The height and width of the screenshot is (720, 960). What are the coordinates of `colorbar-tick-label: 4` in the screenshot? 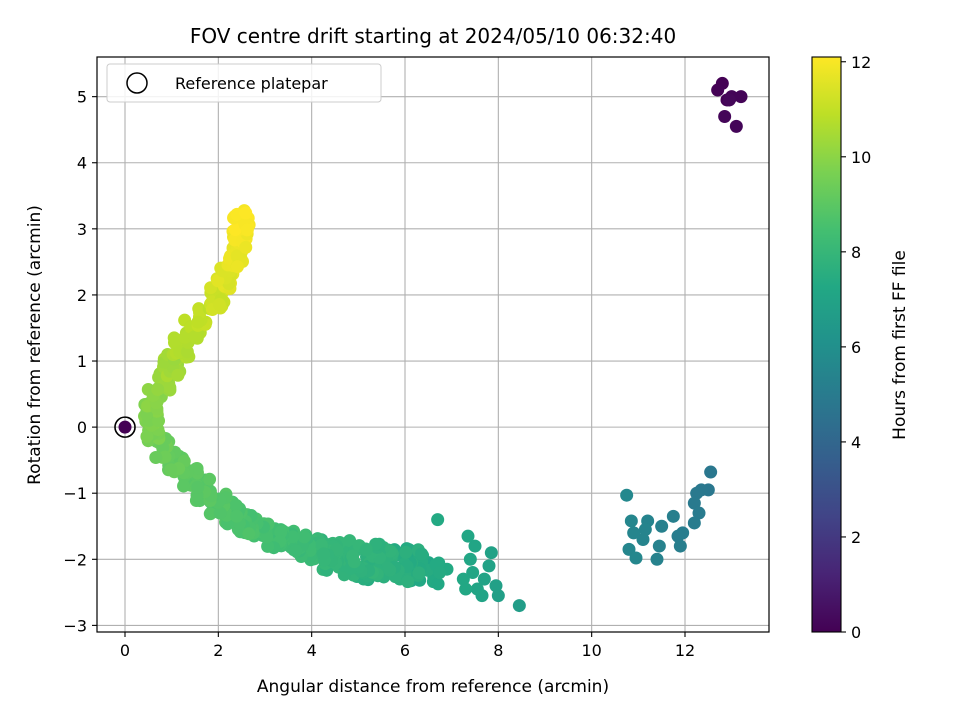 It's located at (856, 442).